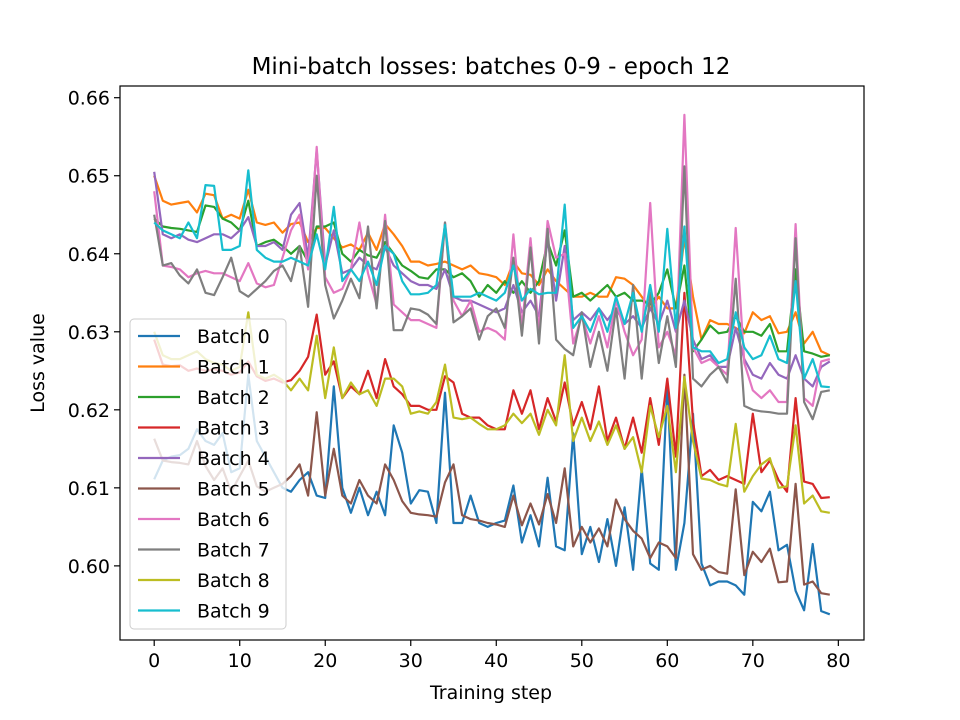 The height and width of the screenshot is (720, 960). I want to click on legend-label-batch-2: Batch 2, so click(233, 398).